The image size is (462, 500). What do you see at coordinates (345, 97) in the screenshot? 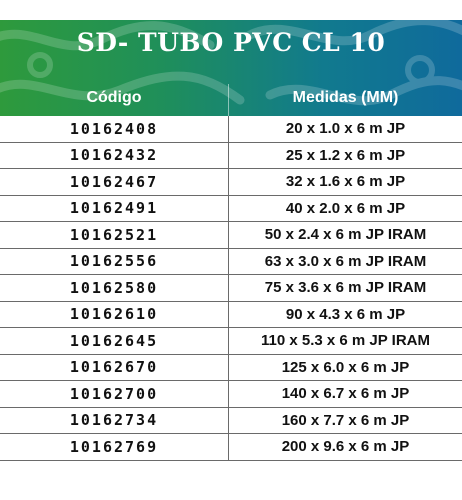
I see `column-header-measure: Medidas (MM)` at bounding box center [345, 97].